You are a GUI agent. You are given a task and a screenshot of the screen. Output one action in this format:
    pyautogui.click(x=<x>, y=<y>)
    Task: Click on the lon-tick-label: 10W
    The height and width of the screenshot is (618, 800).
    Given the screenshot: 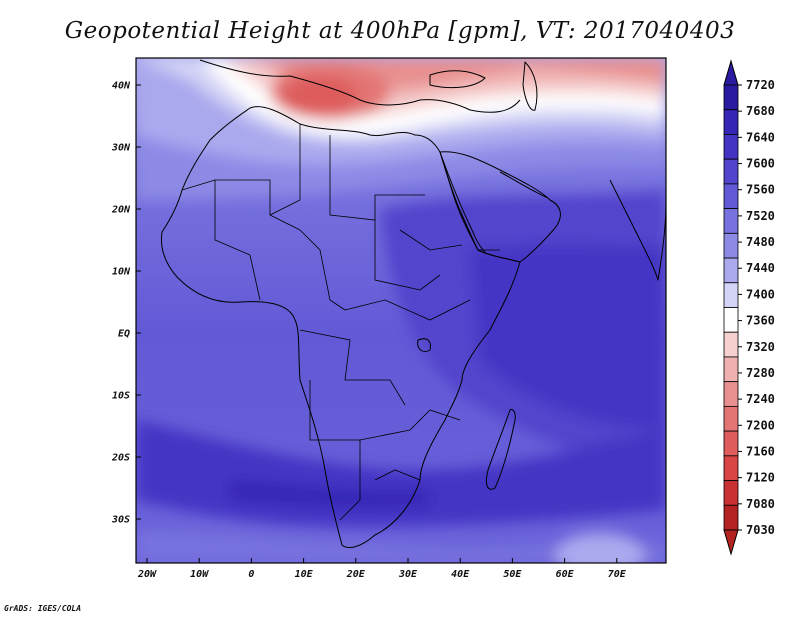 What is the action you would take?
    pyautogui.click(x=199, y=574)
    